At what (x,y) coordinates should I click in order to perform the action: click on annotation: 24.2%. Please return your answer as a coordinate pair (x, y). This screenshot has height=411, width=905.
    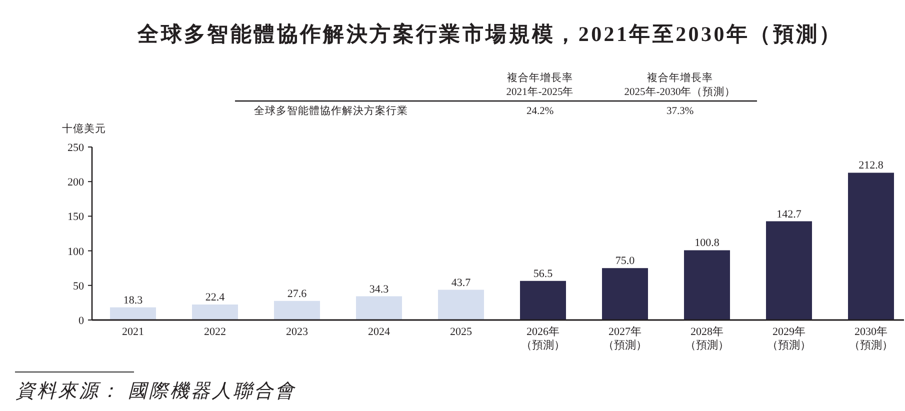
    Looking at the image, I should click on (540, 111).